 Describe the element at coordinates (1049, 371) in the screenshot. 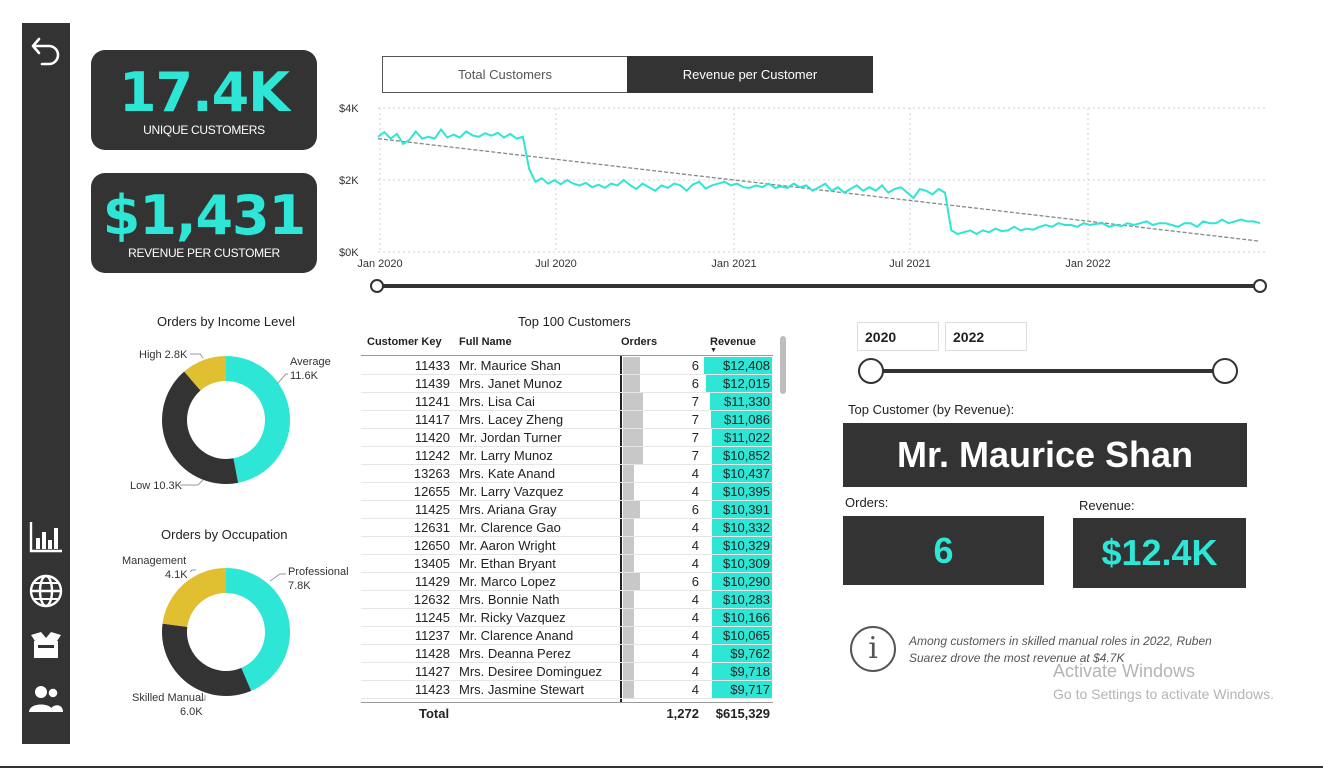

I see `year-range-slider` at that location.